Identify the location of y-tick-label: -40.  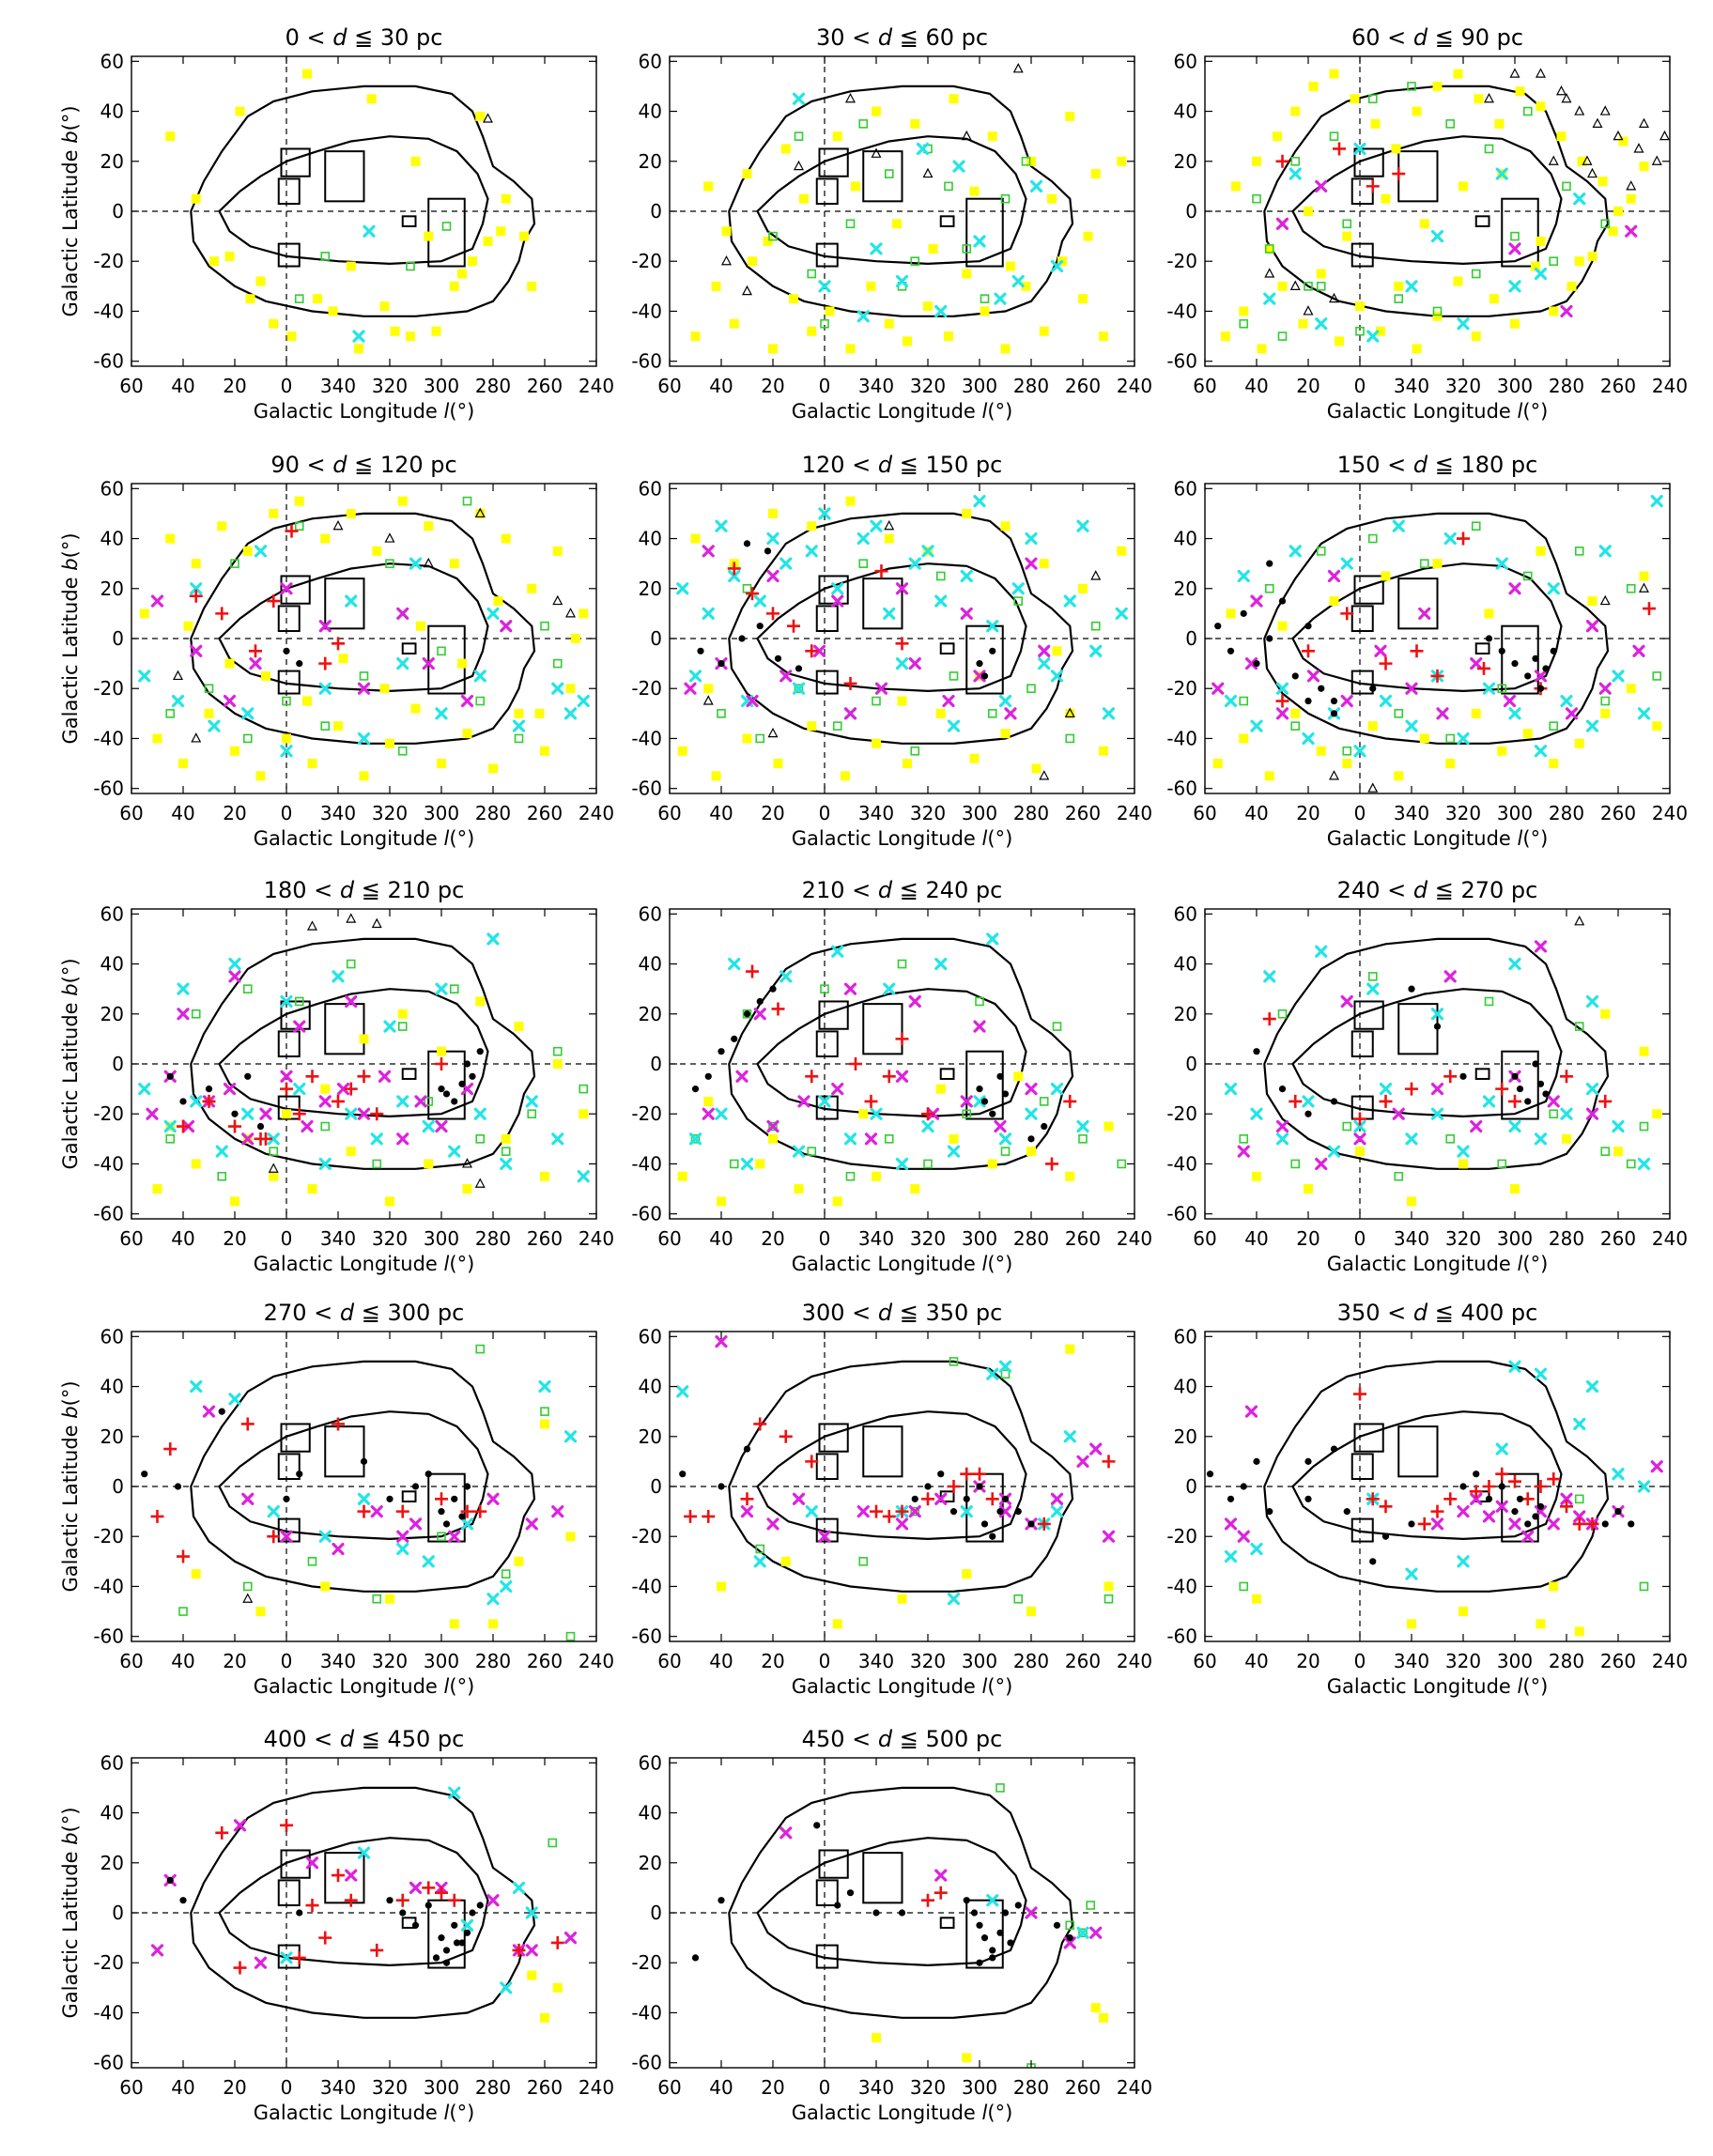
(108, 1586).